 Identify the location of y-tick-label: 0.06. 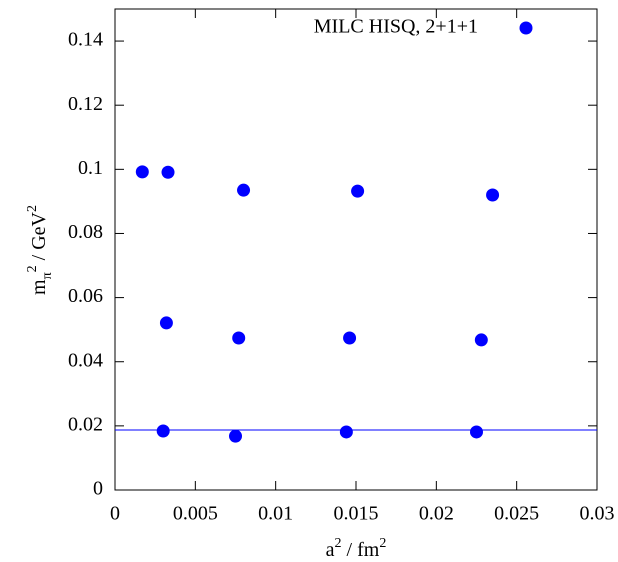
(85, 296).